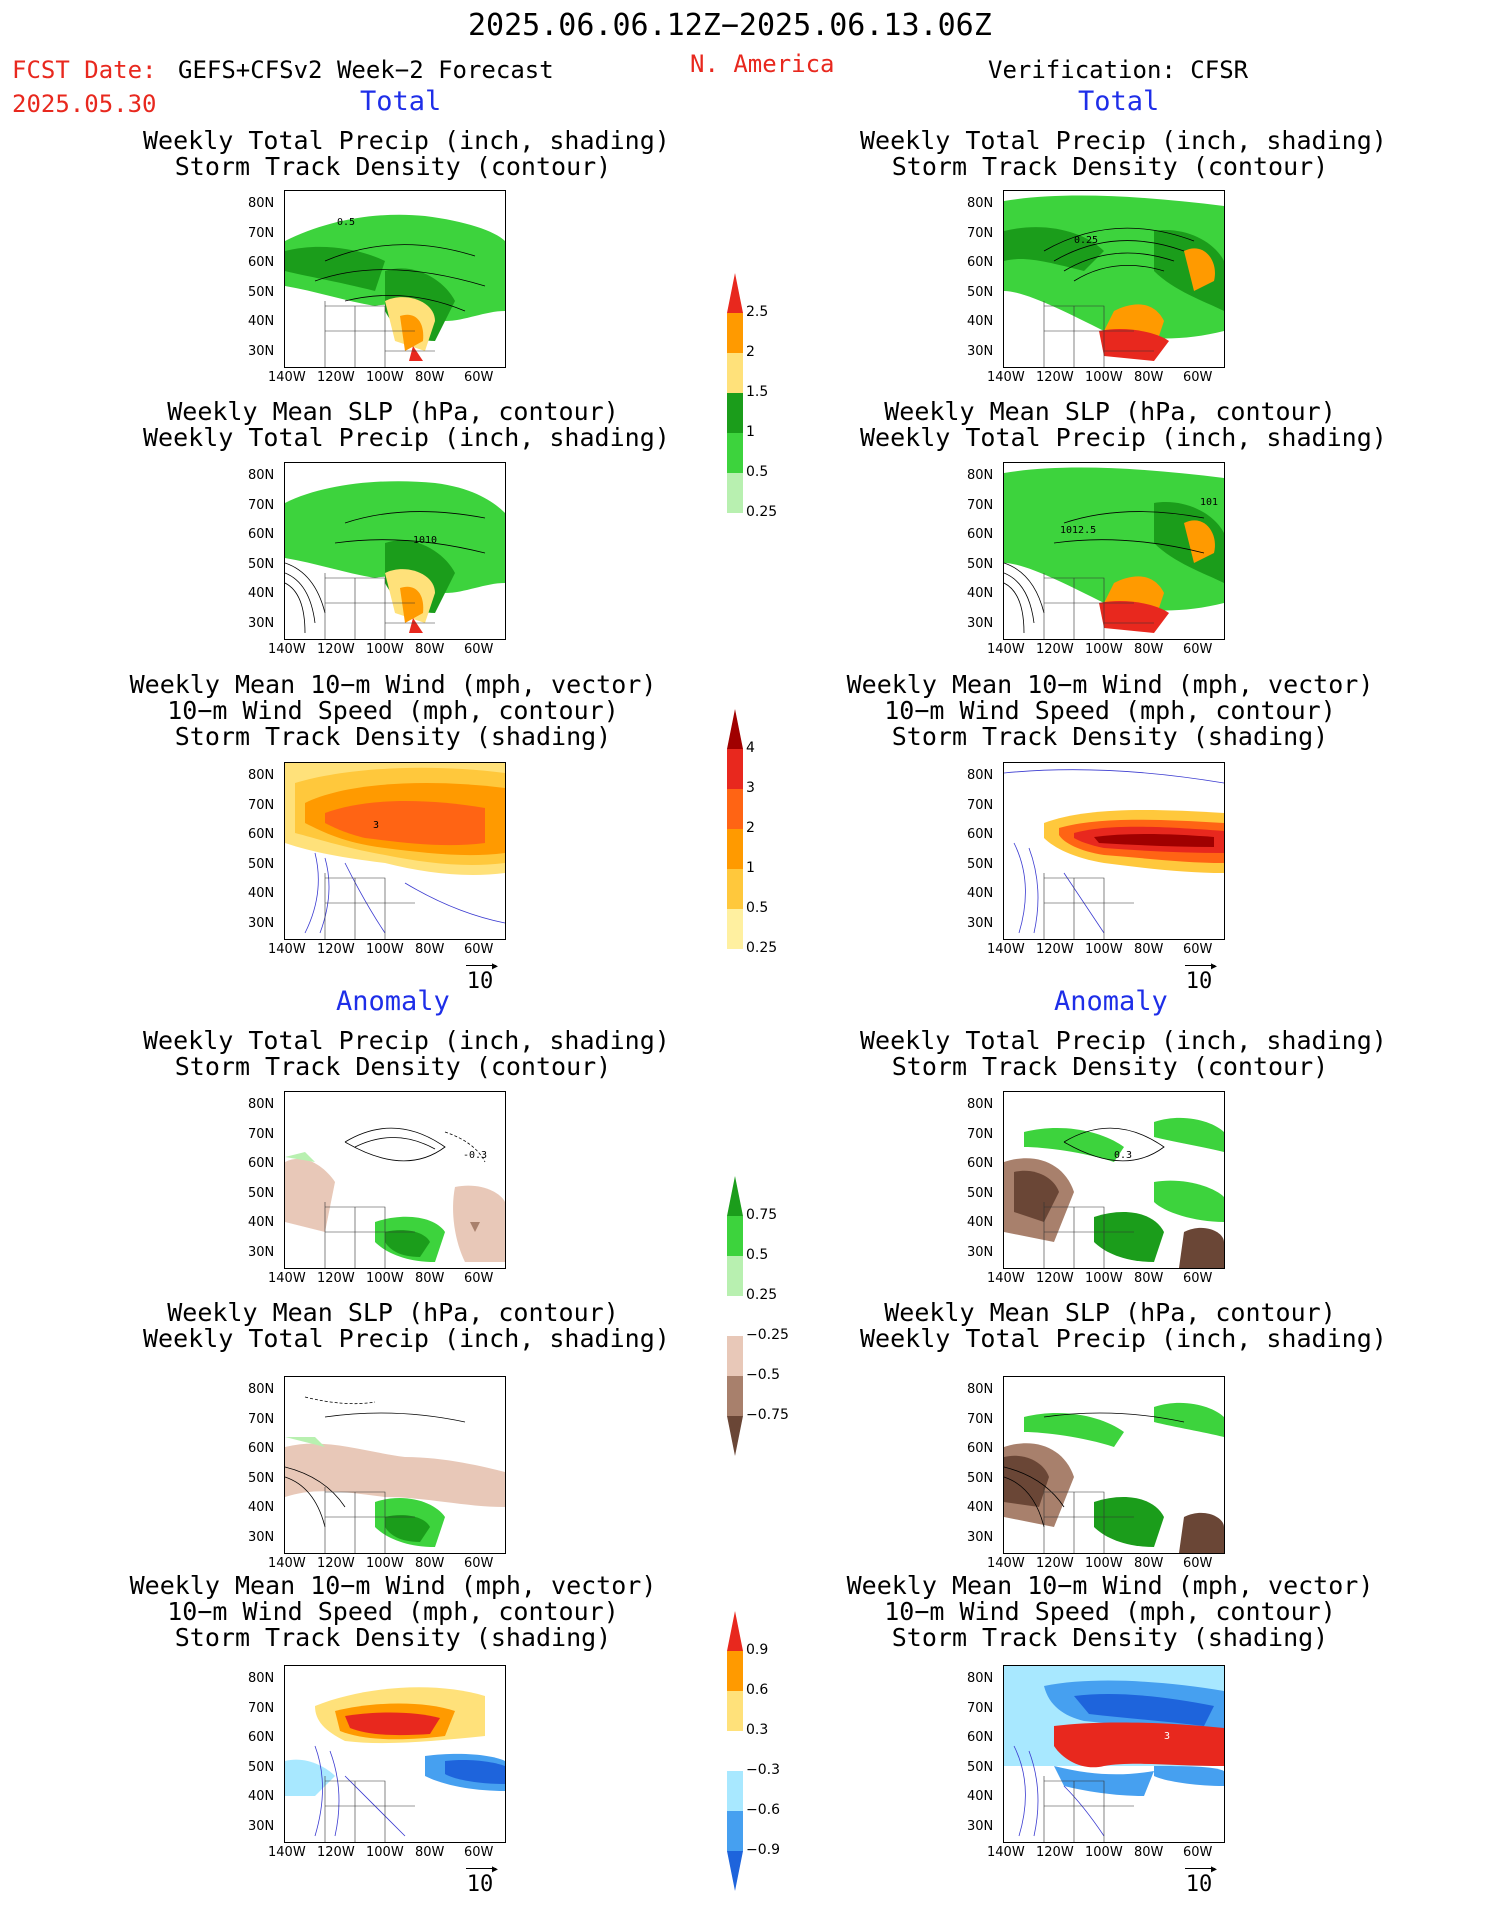 This screenshot has height=1925, width=1487. What do you see at coordinates (393, 1001) in the screenshot?
I see `anomaly-label-left: Anomaly` at bounding box center [393, 1001].